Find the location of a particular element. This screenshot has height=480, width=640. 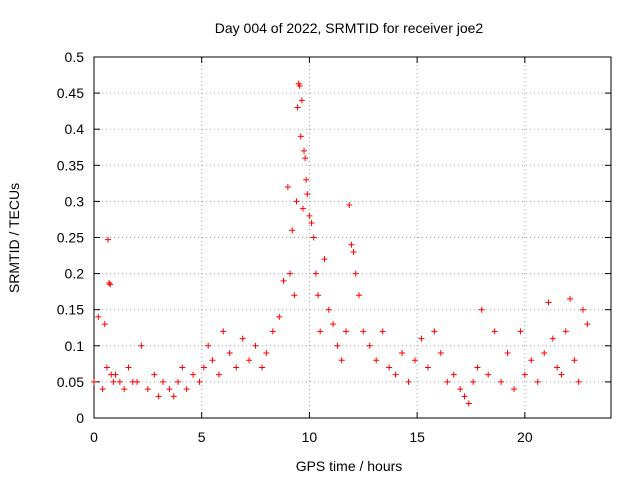

x-tick-label: 20 is located at coordinates (525, 437).